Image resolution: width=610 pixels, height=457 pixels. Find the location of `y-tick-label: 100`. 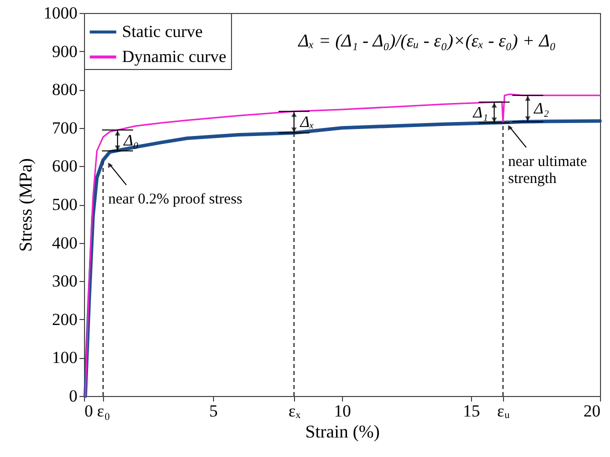

y-tick-label: 100 is located at coordinates (65, 358).